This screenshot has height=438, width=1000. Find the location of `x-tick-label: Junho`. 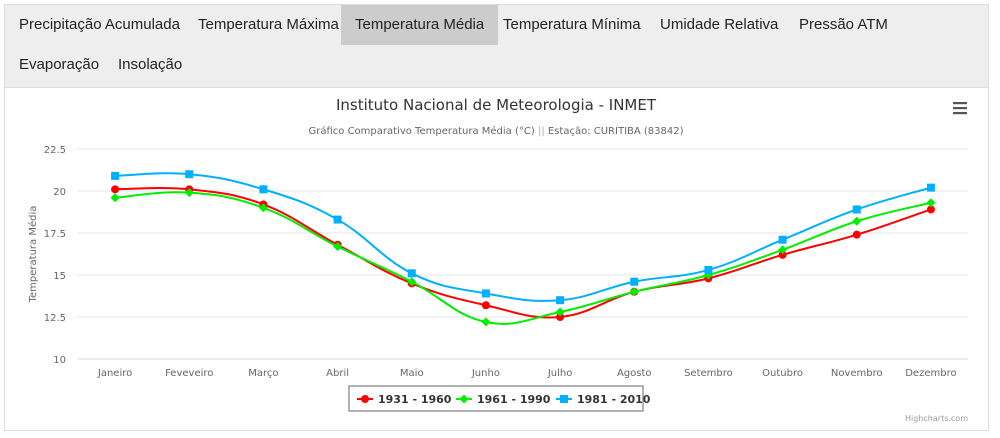

x-tick-label: Junho is located at coordinates (485, 373).